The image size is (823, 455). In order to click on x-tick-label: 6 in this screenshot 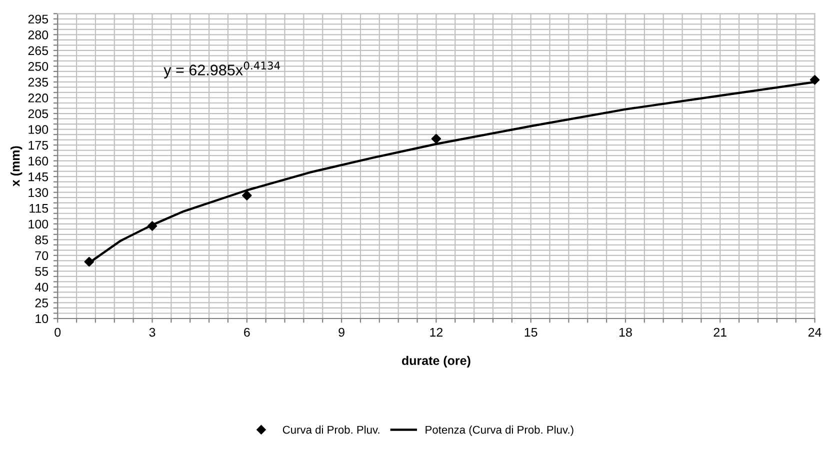, I will do `click(247, 332)`.